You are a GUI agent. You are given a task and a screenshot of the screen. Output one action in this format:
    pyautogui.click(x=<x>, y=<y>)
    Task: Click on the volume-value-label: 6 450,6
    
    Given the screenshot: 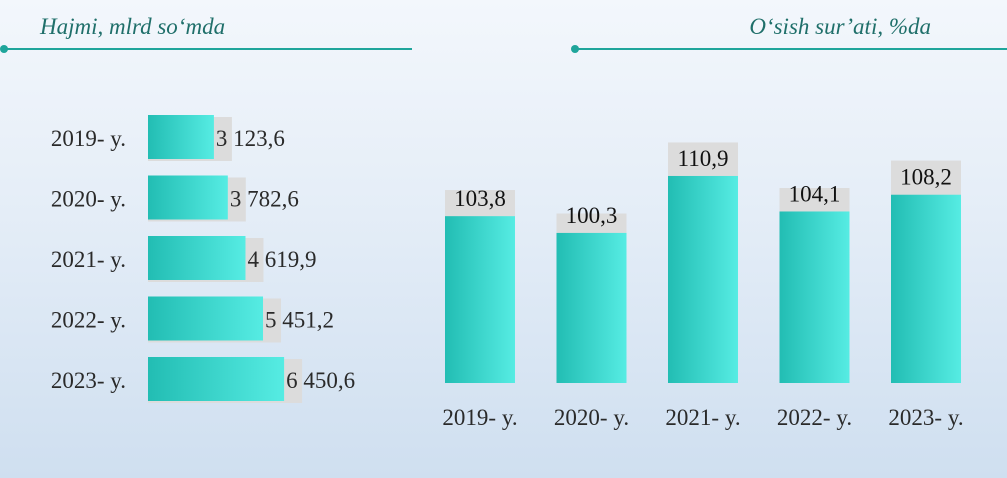 What is the action you would take?
    pyautogui.click(x=320, y=380)
    